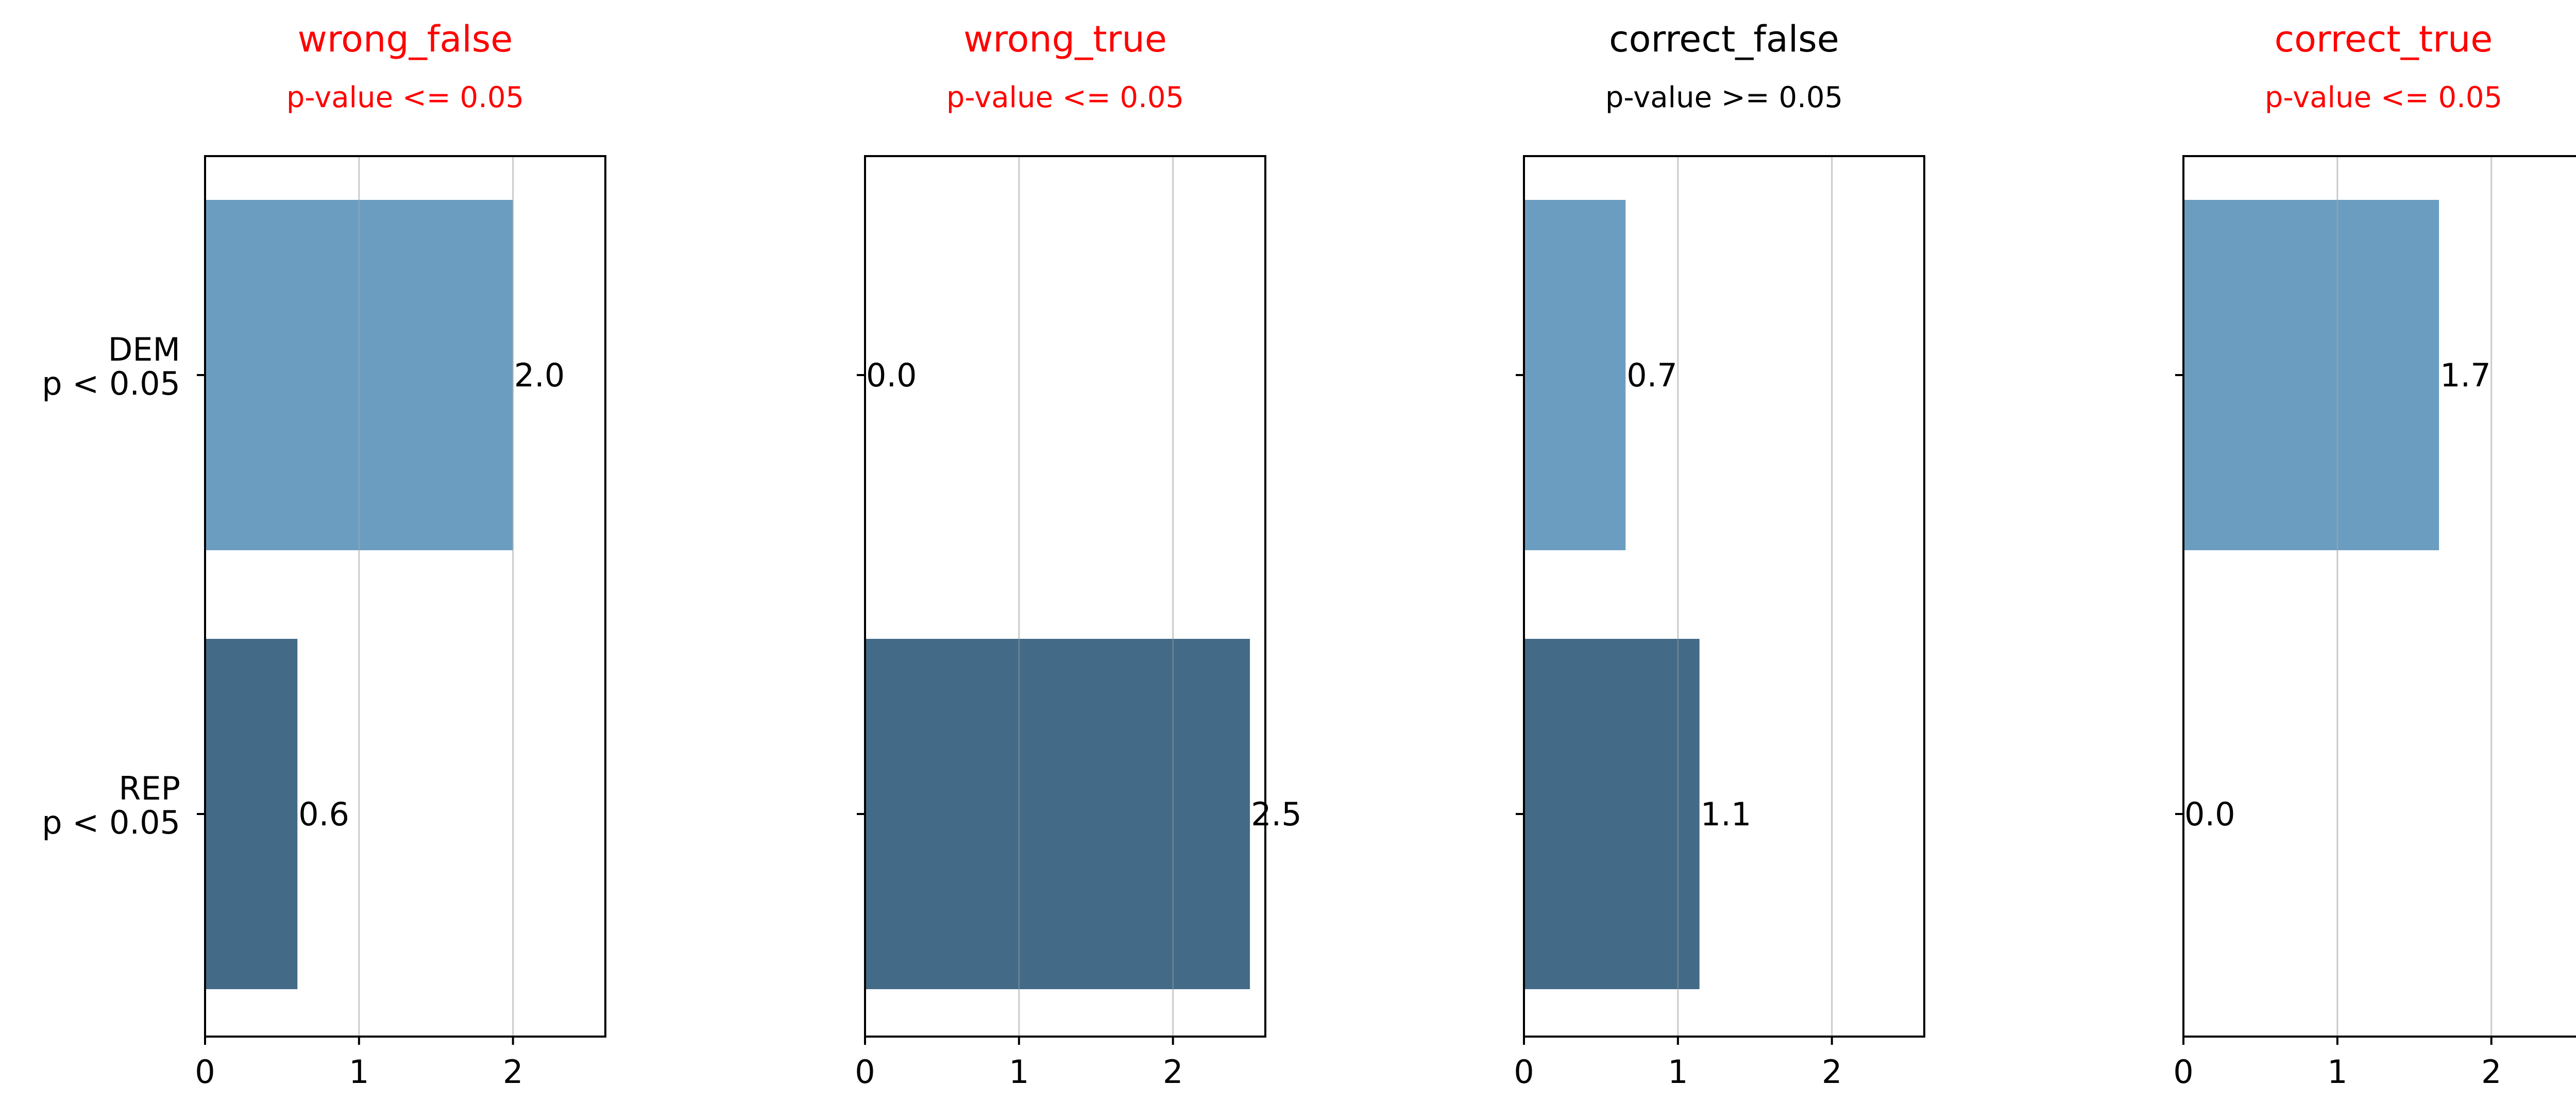 The height and width of the screenshot is (1119, 2576). I want to click on bar-value-label: 1.7, so click(2465, 375).